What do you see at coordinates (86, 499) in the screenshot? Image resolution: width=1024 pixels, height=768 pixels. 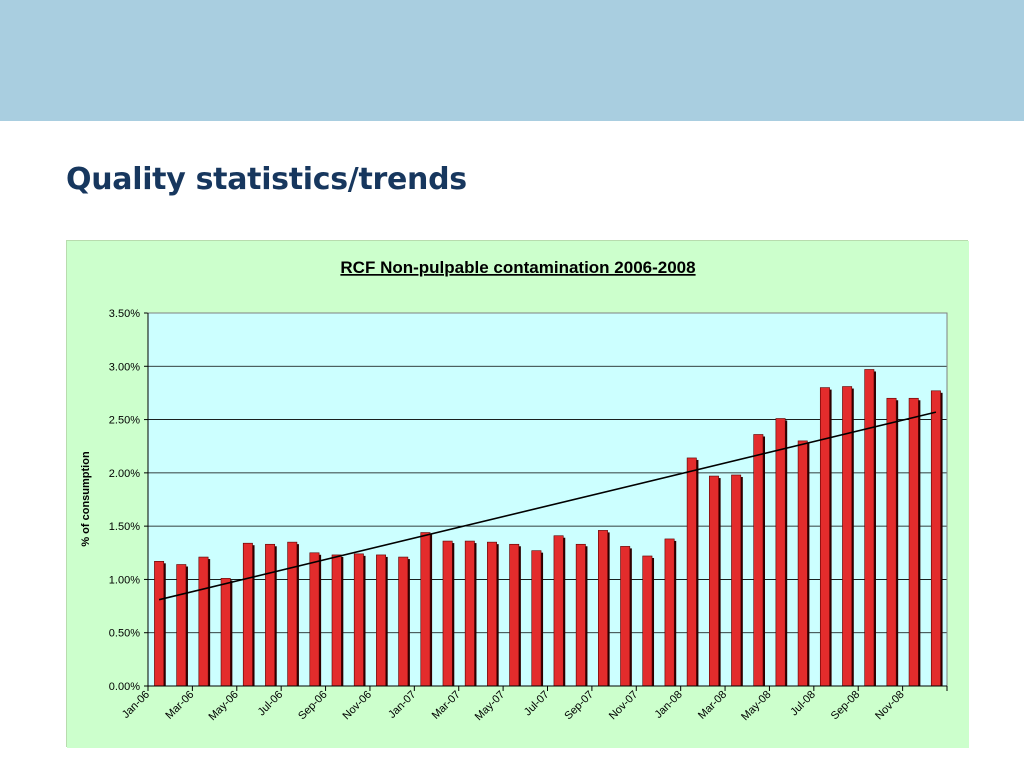 I see `y-axis-label: % of consumption` at bounding box center [86, 499].